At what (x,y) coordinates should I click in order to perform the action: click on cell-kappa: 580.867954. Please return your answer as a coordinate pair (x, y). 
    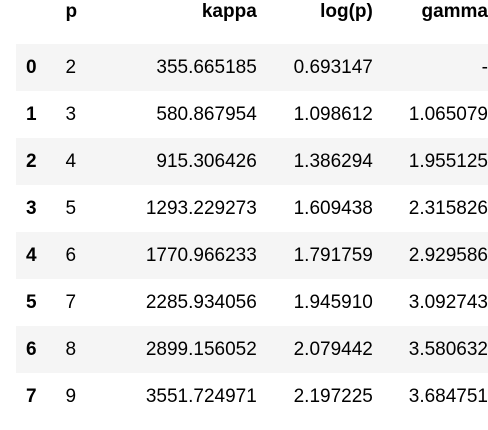
    Looking at the image, I should click on (206, 114).